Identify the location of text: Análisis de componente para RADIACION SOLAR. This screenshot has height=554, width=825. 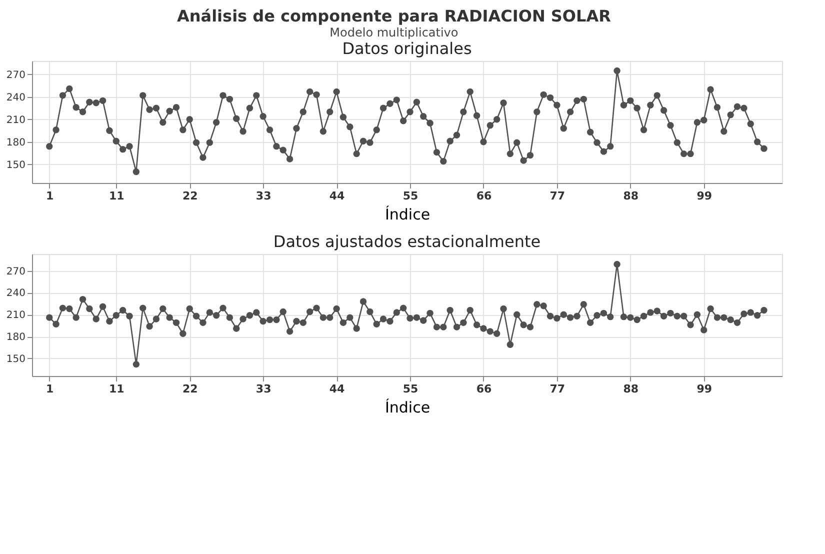
(393, 16).